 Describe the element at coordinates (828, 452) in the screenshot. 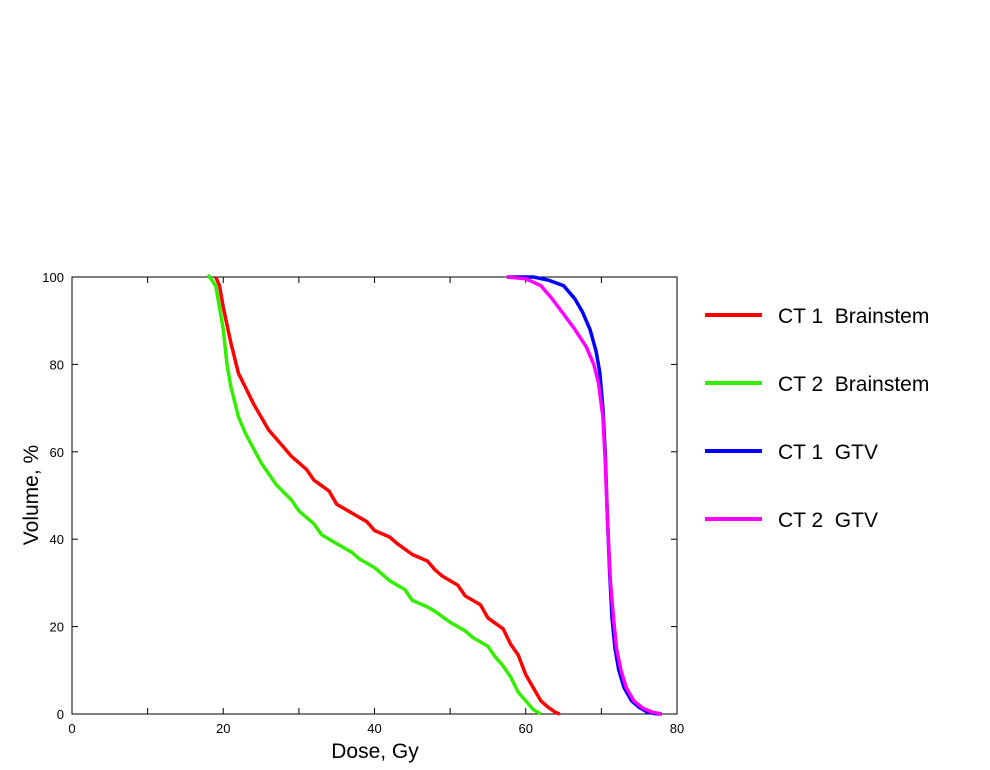

I see `legend-label: CT 1 GTV` at that location.